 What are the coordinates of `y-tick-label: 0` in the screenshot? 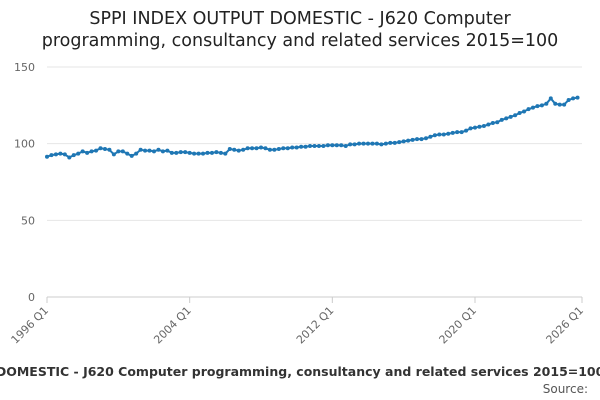 It's located at (31, 297).